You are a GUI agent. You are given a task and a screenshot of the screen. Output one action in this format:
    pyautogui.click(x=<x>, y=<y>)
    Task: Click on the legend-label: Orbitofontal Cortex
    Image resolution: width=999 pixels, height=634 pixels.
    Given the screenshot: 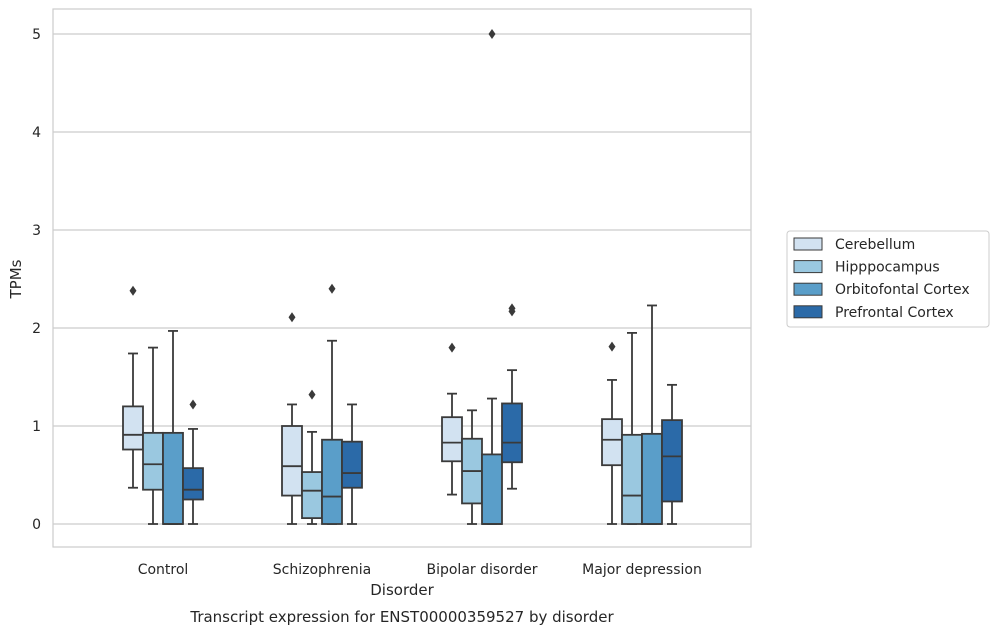 What is the action you would take?
    pyautogui.click(x=902, y=290)
    